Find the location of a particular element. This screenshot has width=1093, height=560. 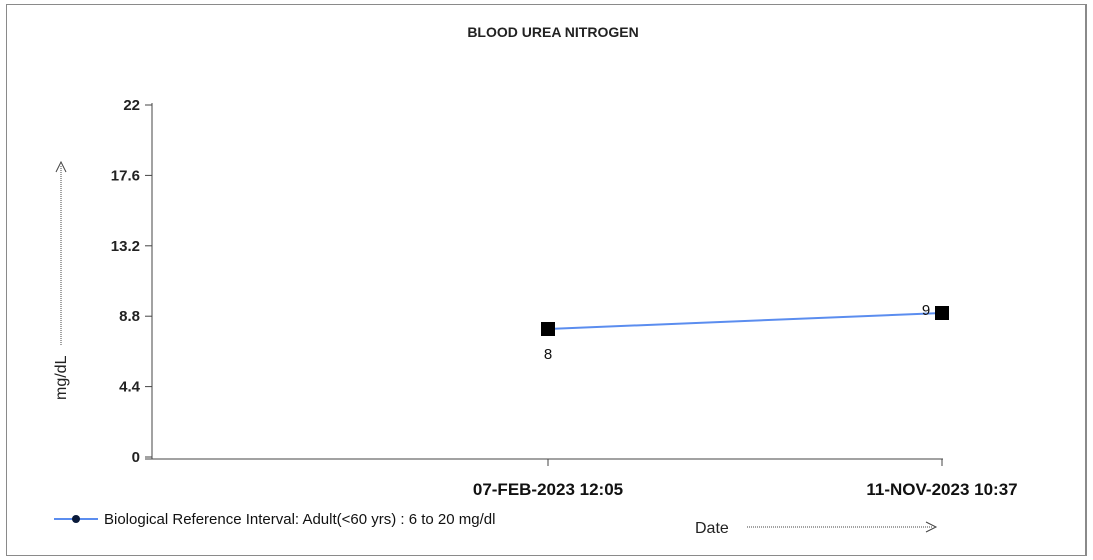

y-tick-label: 8.8 is located at coordinates (129, 316).